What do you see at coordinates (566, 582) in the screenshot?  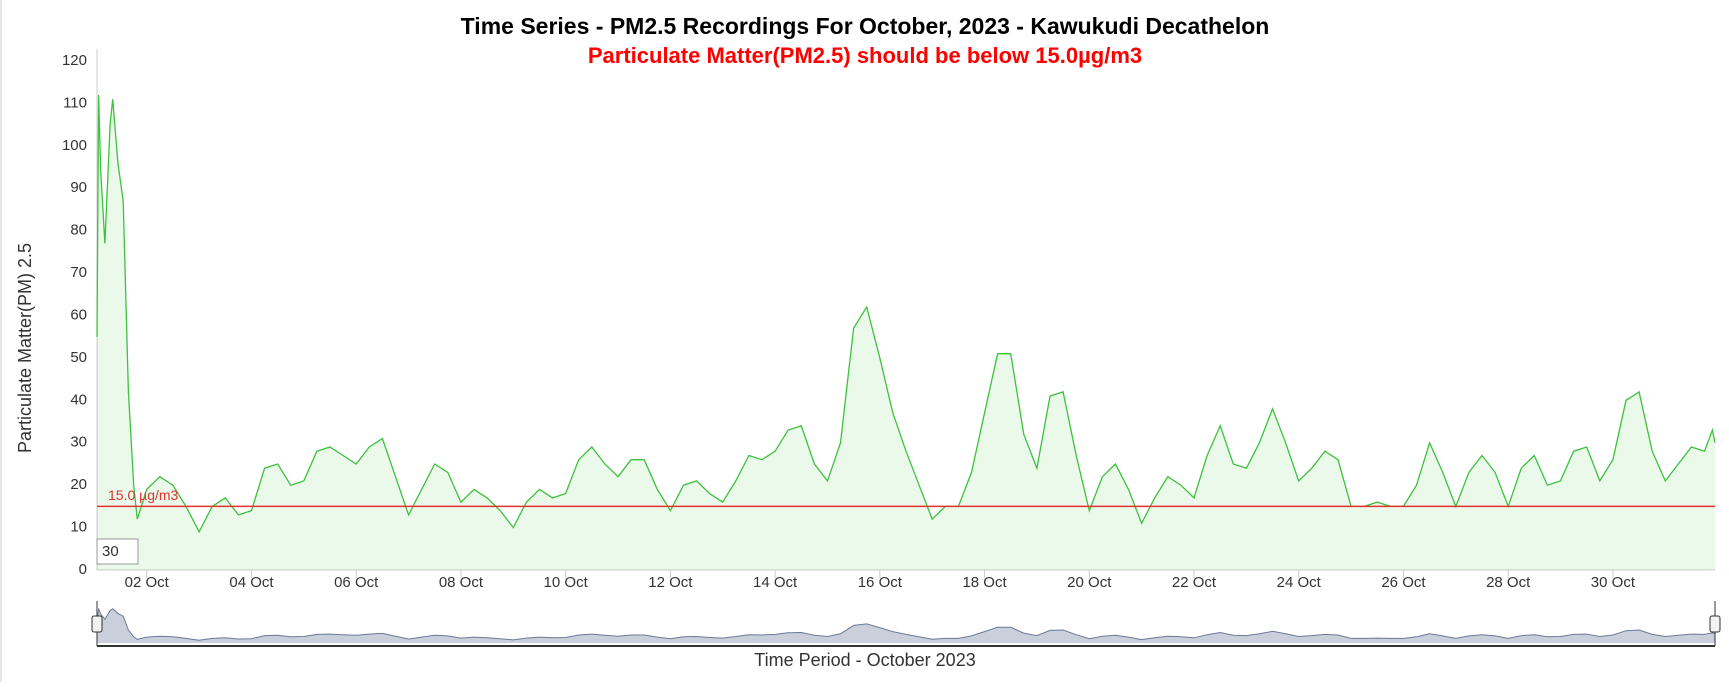 I see `x-tick-label: 10 Oct` at bounding box center [566, 582].